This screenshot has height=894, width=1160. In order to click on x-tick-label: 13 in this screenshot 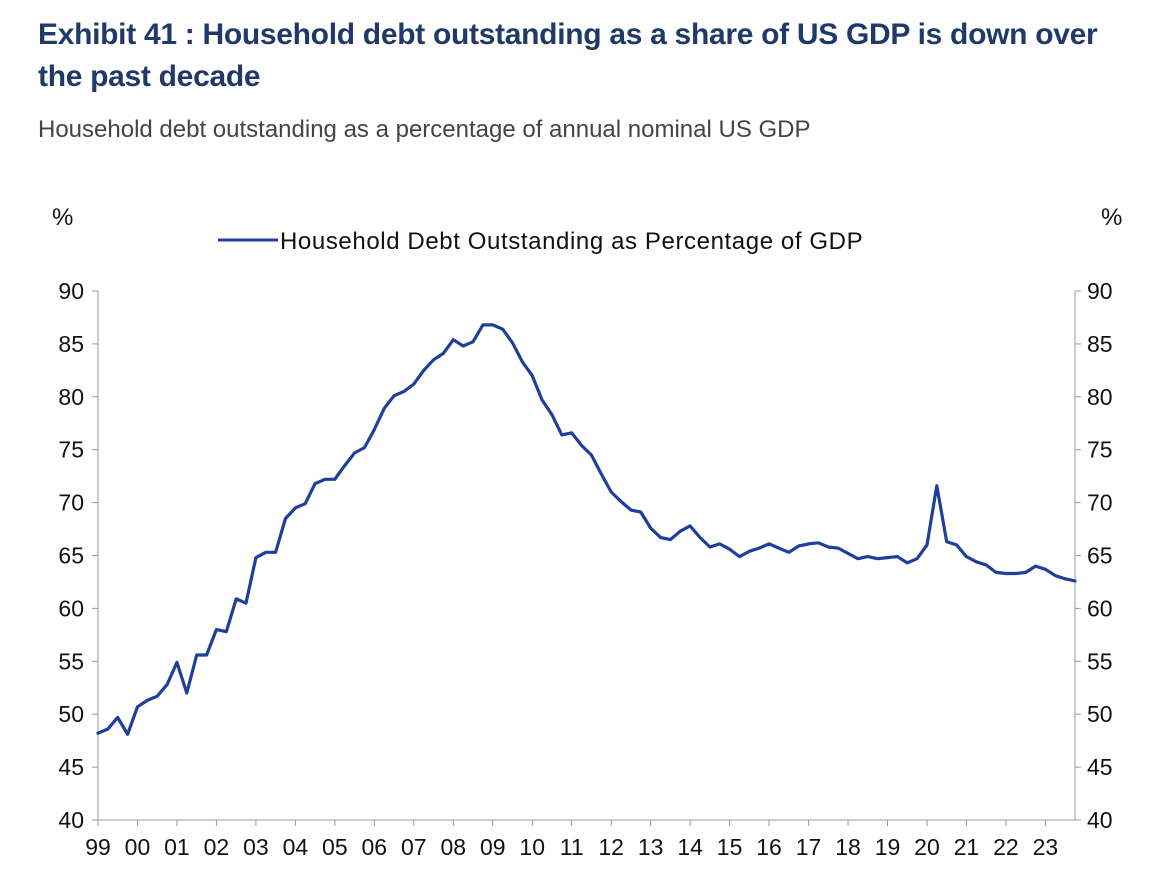, I will do `click(651, 847)`.